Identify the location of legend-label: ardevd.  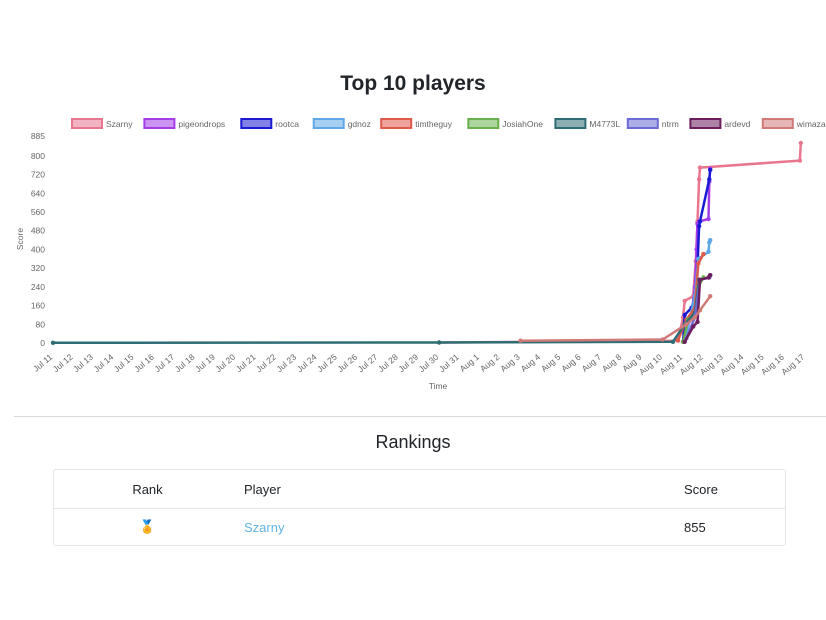
(737, 124).